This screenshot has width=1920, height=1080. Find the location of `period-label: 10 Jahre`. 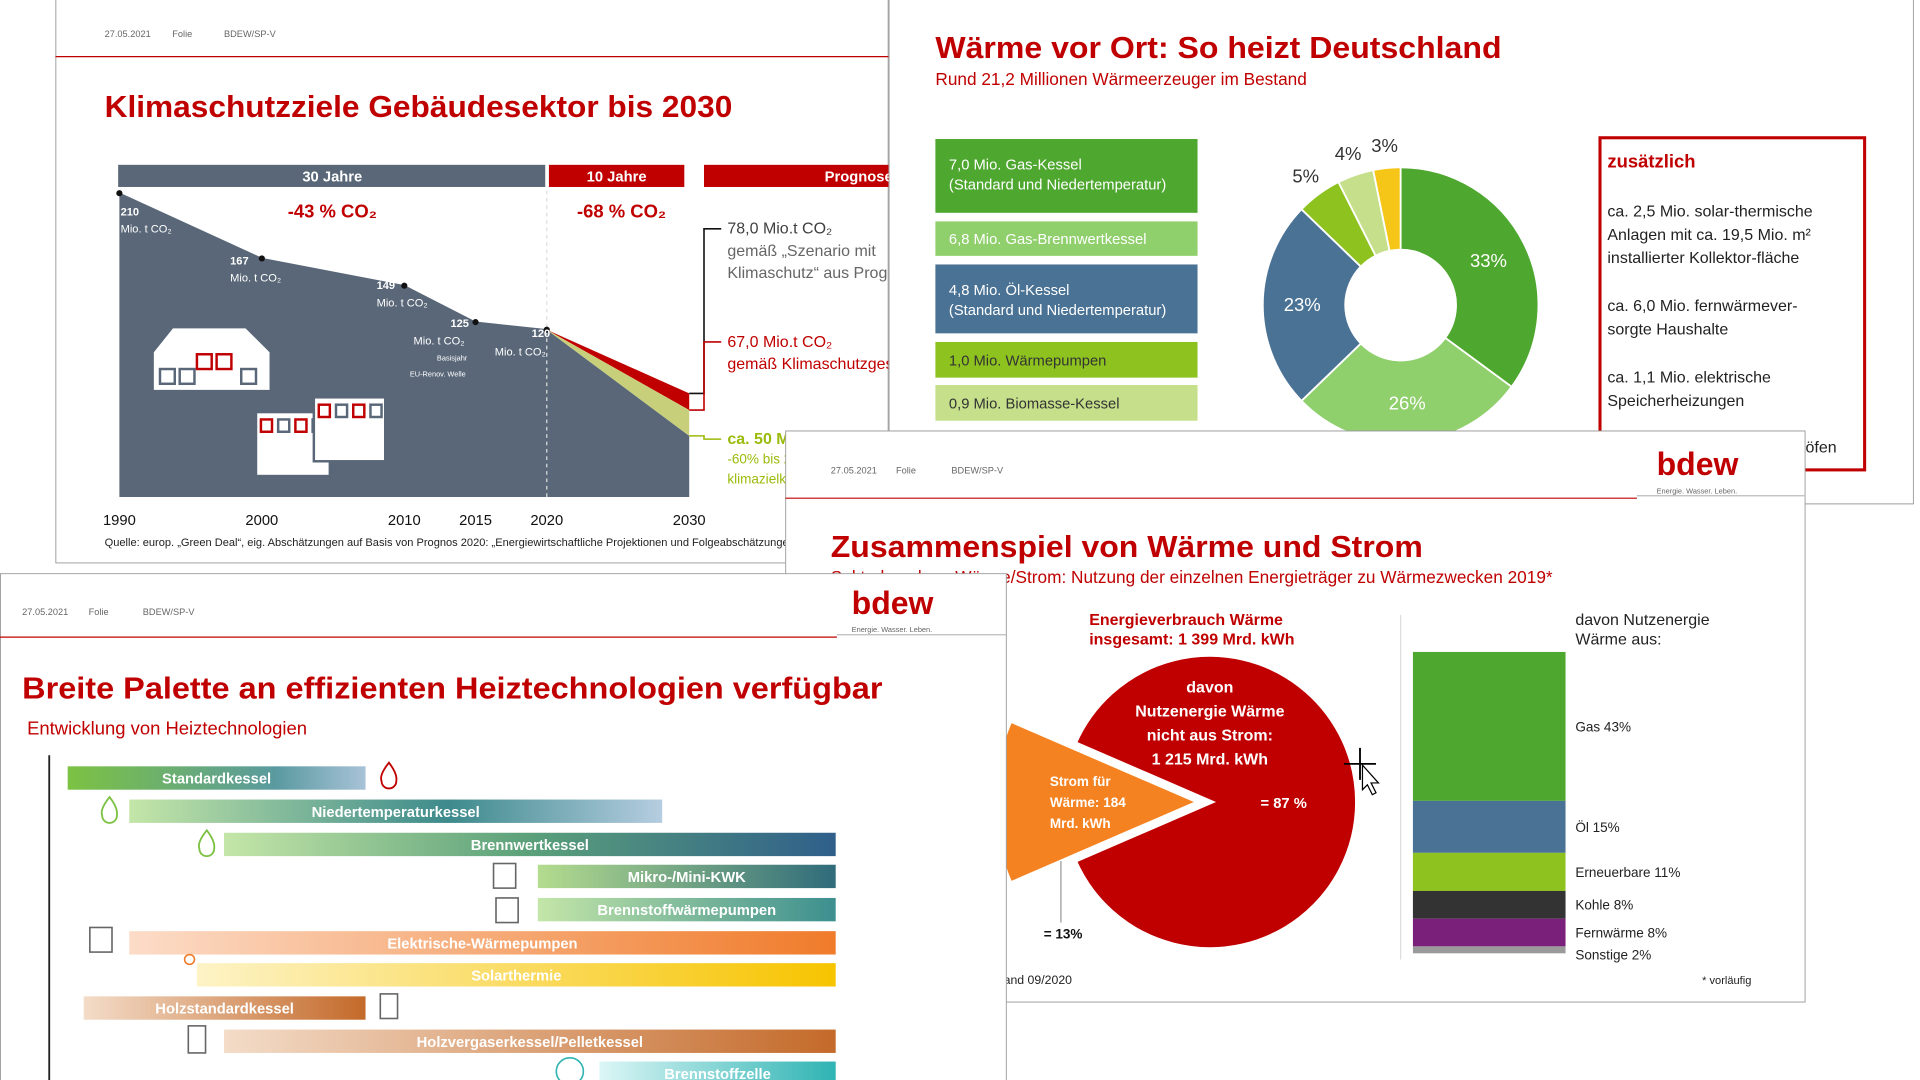

period-label: 10 Jahre is located at coordinates (617, 177).